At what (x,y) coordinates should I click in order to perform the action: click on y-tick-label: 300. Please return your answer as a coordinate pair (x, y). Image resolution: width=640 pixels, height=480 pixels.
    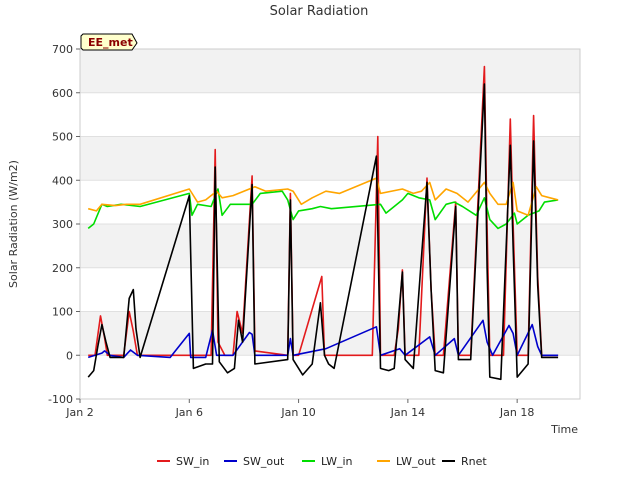
    Looking at the image, I should click on (62, 224).